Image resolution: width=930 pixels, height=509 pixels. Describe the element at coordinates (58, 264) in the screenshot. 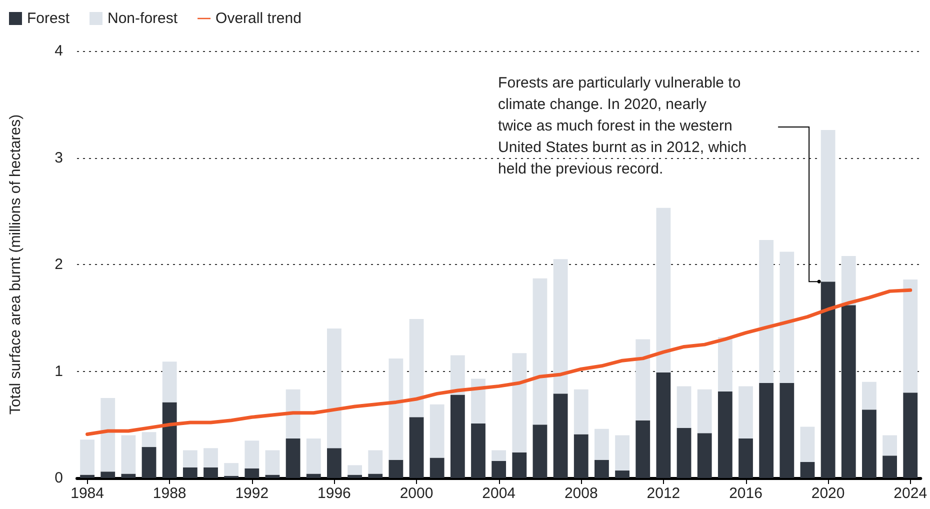

I see `y-tick-label: 2` at that location.